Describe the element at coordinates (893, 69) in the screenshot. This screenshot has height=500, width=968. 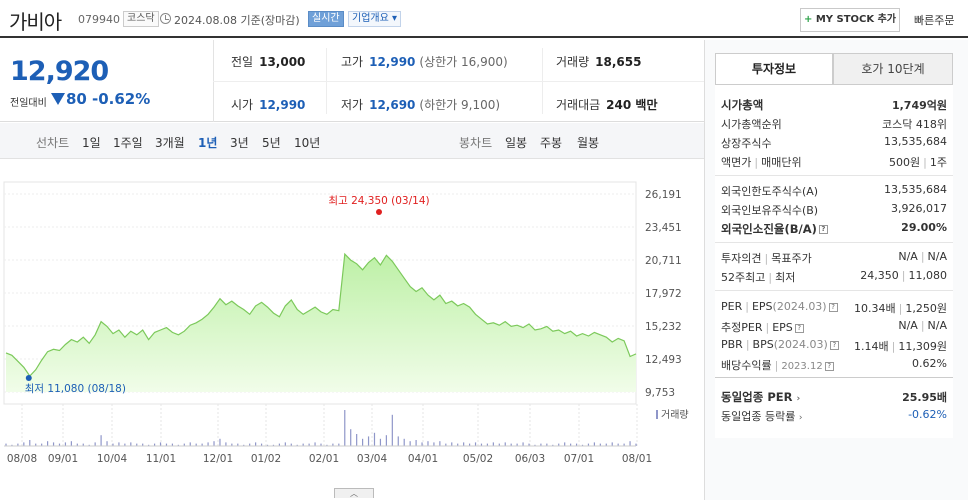
I see `tab-orderbook: 호가 10단계` at that location.